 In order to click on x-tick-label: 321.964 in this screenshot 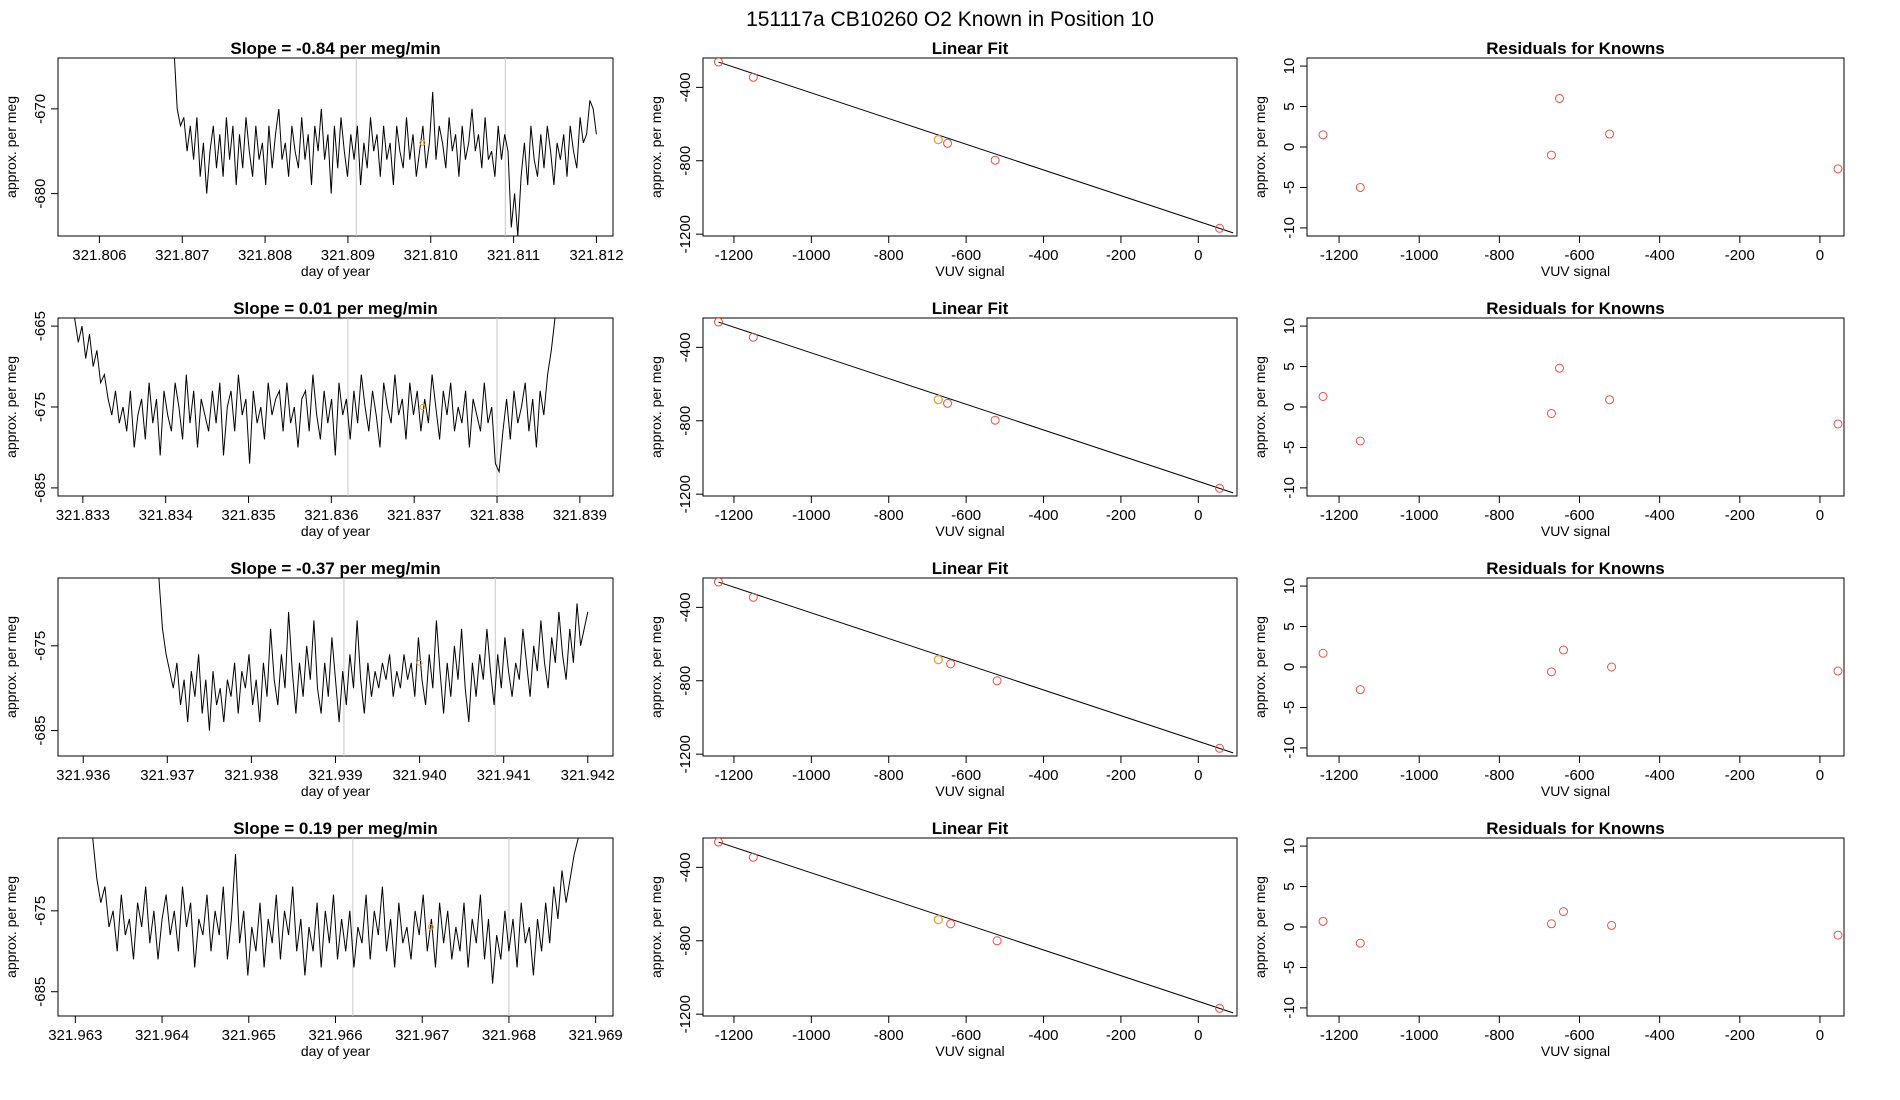, I will do `click(162, 1035)`.